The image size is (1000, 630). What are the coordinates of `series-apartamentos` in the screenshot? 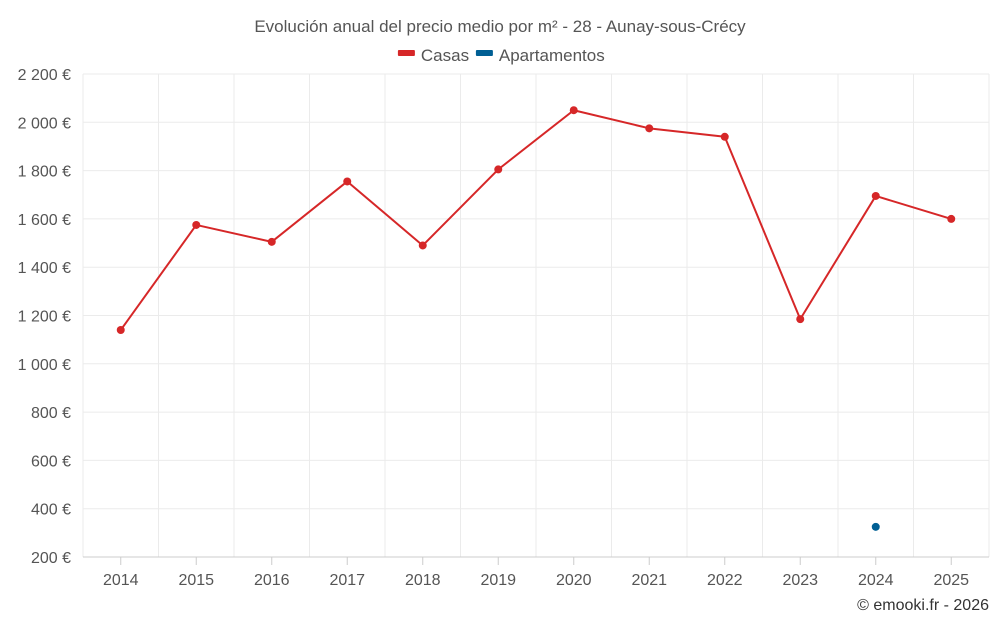 It's located at (875, 526).